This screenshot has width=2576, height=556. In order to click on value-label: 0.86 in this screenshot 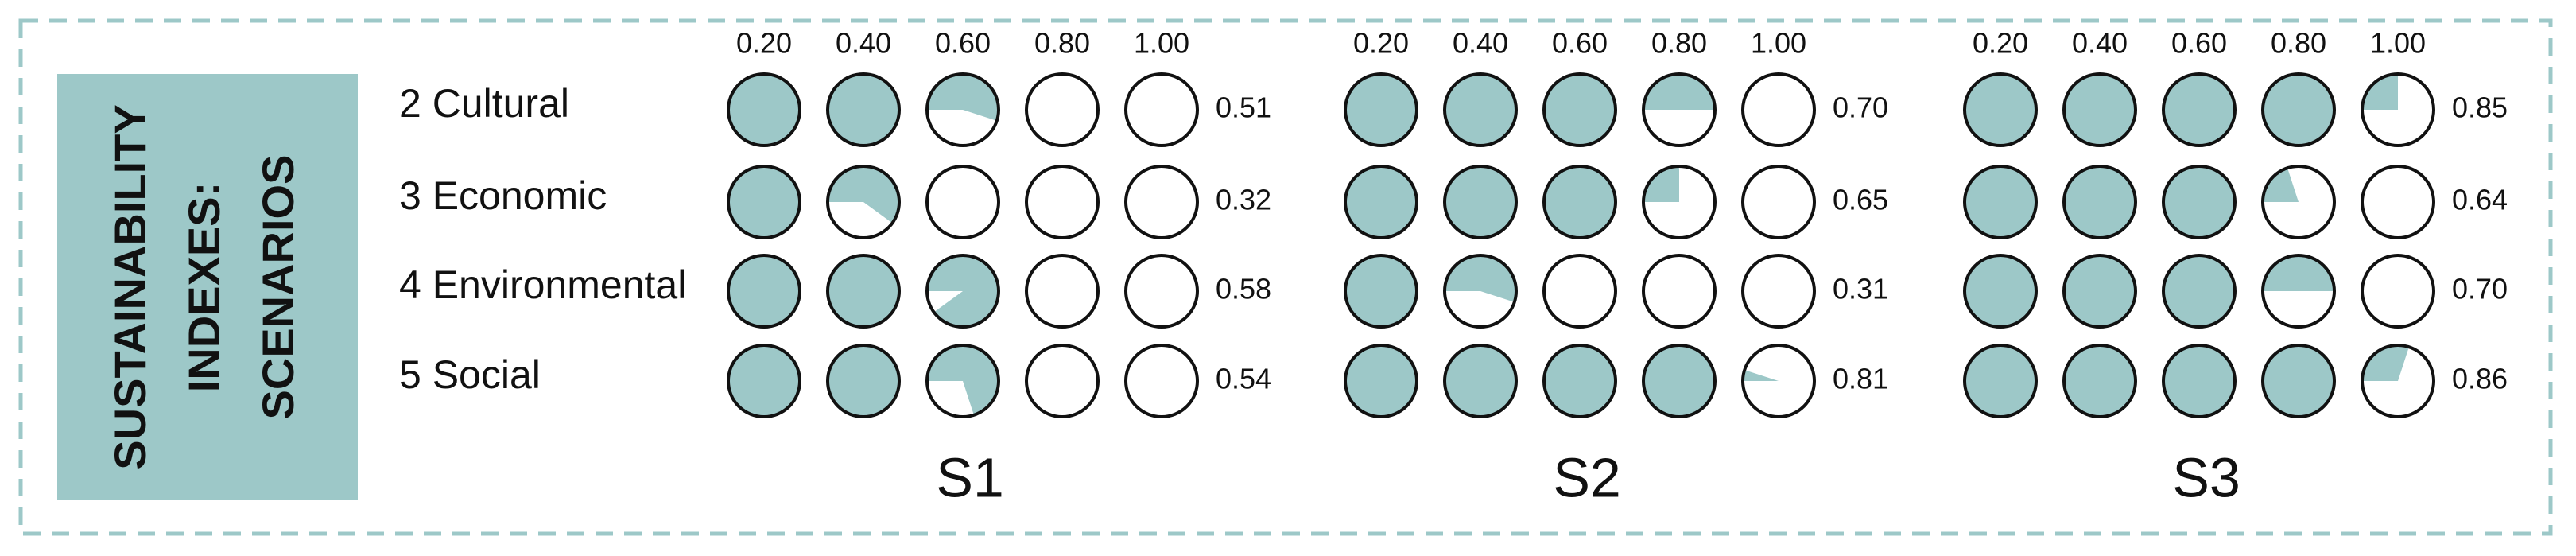, I will do `click(2480, 379)`.